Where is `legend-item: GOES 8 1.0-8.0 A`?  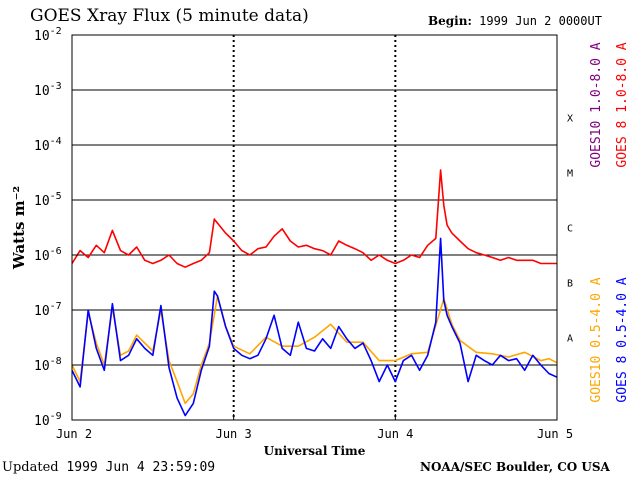 legend-item: GOES 8 1.0-8.0 A is located at coordinates (622, 104).